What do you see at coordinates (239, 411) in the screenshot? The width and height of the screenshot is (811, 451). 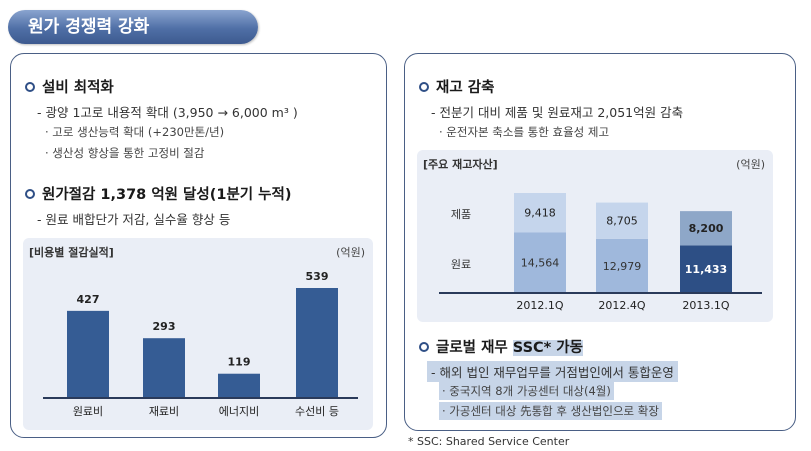 I see `x-tick-label: 에너지비` at bounding box center [239, 411].